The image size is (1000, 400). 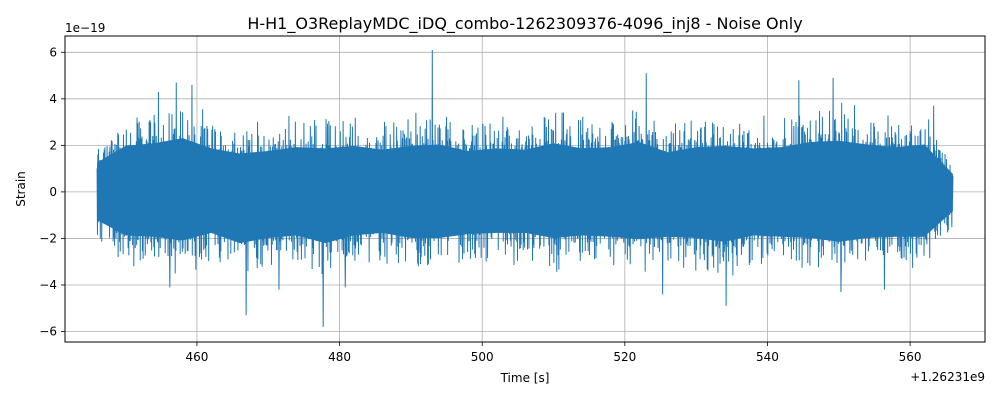 What do you see at coordinates (525, 378) in the screenshot?
I see `x-axis-label: Time [s]` at bounding box center [525, 378].